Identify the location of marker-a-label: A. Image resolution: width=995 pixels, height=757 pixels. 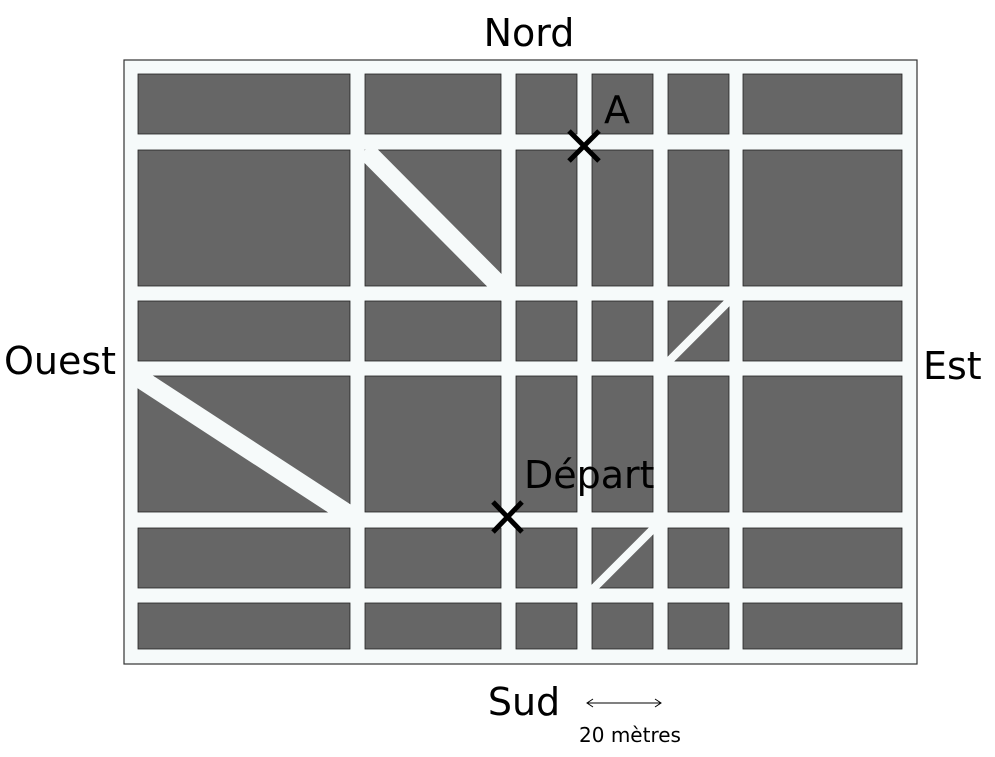
(617, 110).